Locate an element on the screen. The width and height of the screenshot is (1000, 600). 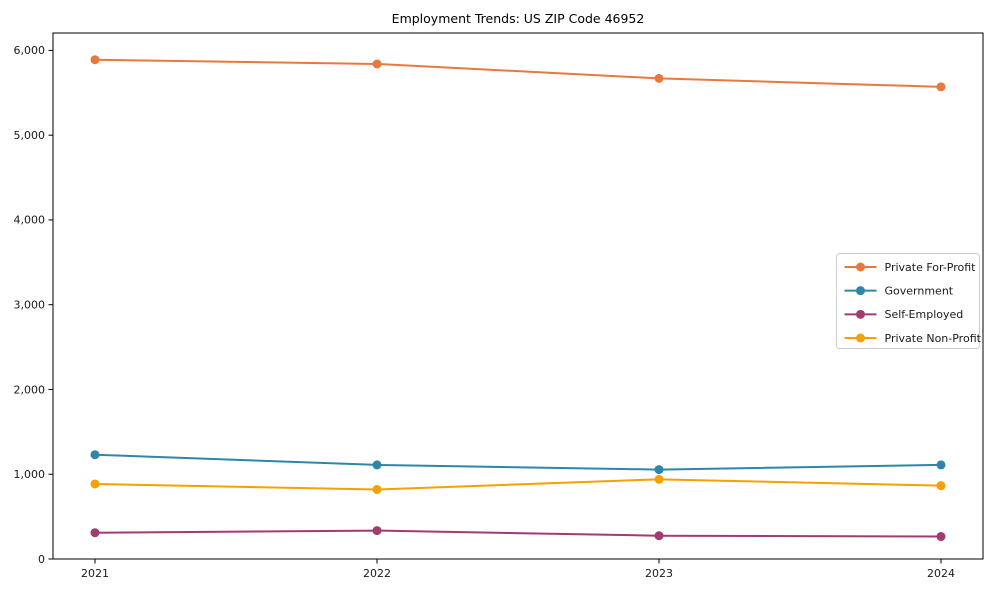
legend-box is located at coordinates (908, 301).